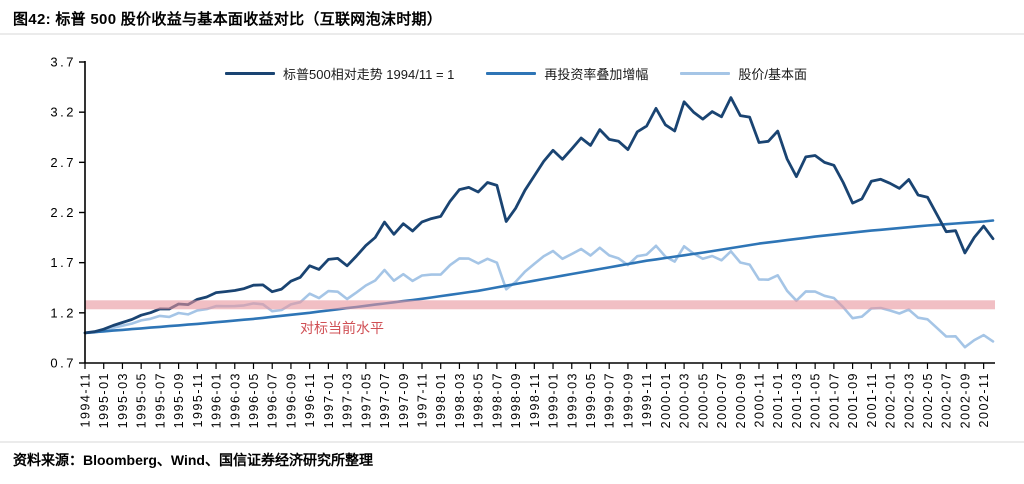  What do you see at coordinates (441, 400) in the screenshot?
I see `x-tick-label: 1998-01` at bounding box center [441, 400].